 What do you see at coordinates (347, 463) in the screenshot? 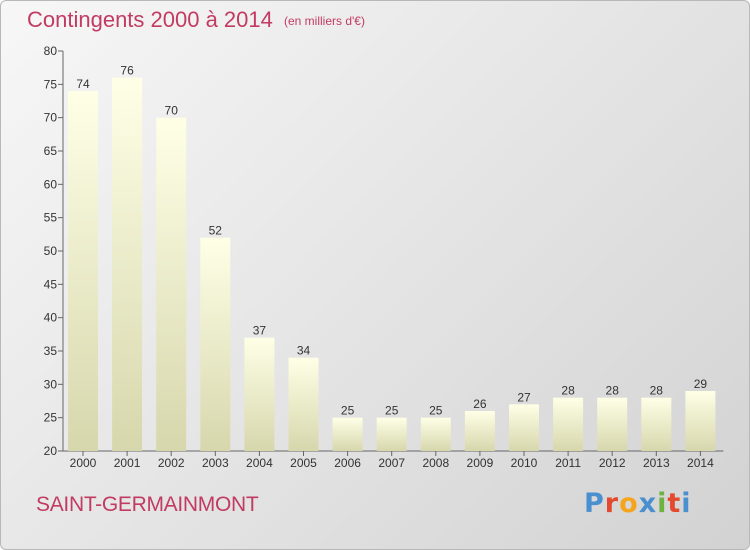
I see `x-tick-label: 2006` at bounding box center [347, 463].